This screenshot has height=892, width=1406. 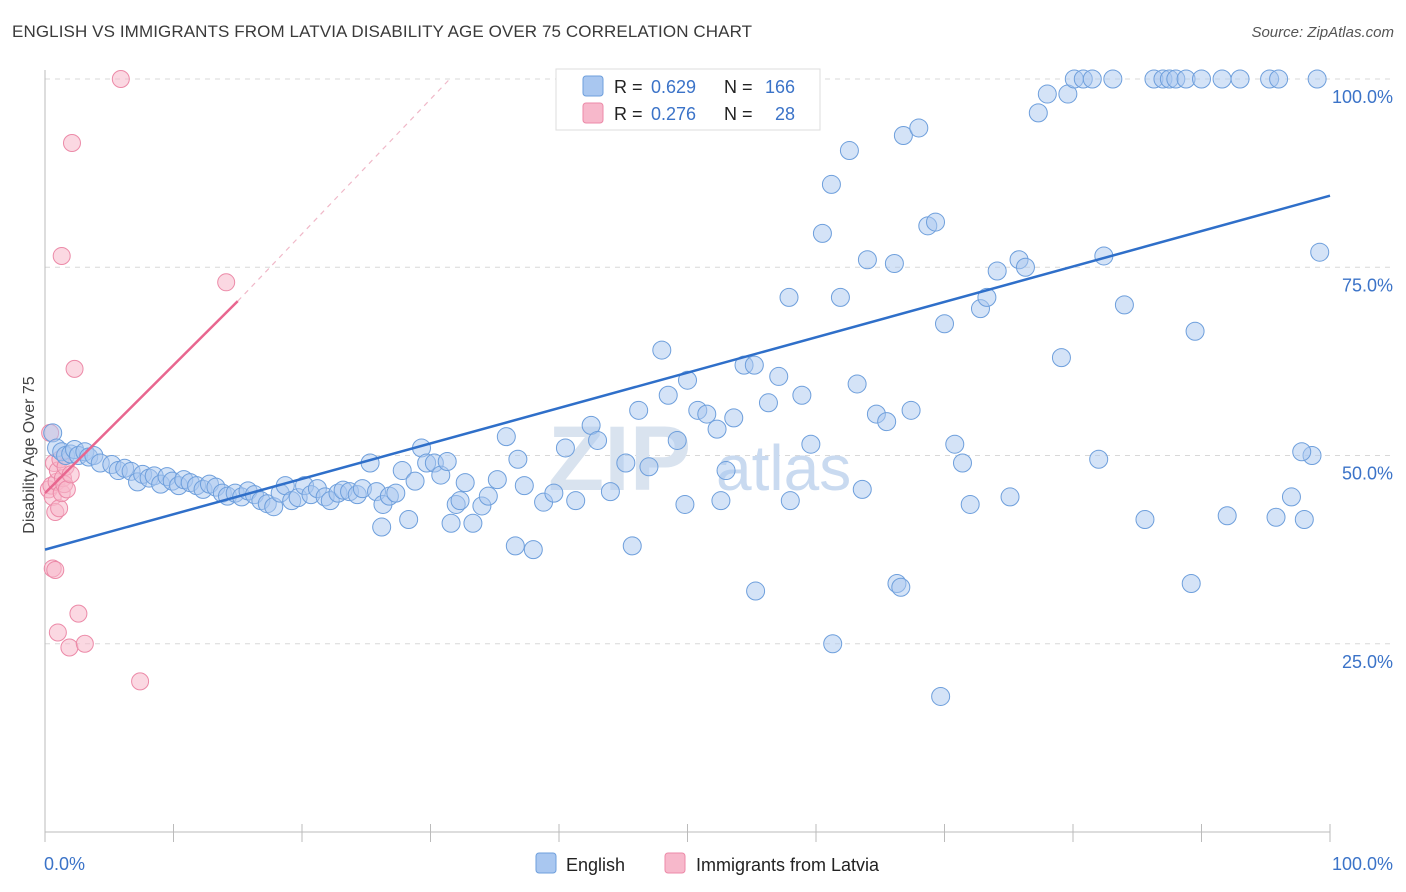 I want to click on y-tick-label: 25.0%, so click(x=1367, y=662).